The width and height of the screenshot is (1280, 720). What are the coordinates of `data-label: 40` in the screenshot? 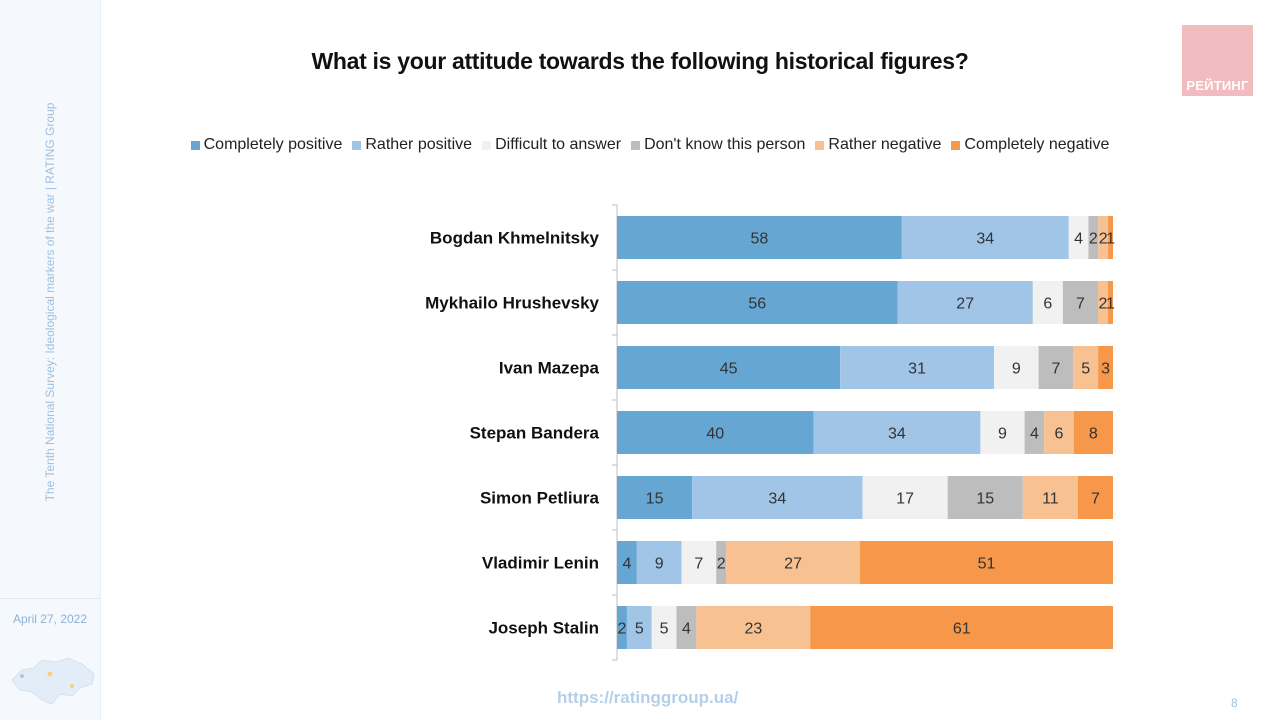 It's located at (715, 434).